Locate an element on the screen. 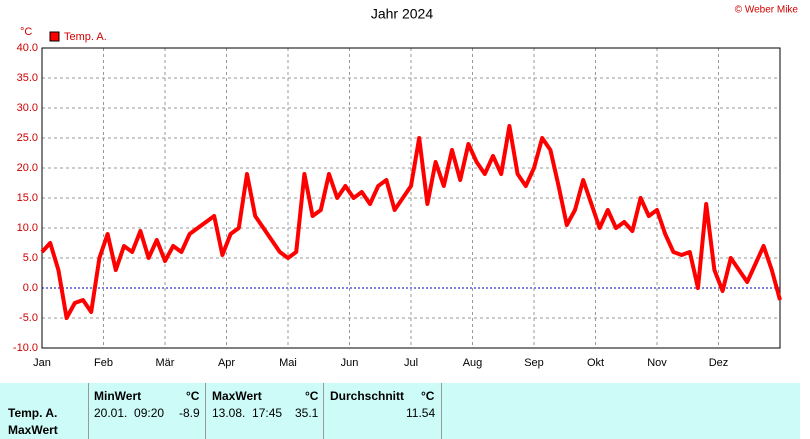 This screenshot has width=810, height=439. x-tick-label: Okt is located at coordinates (595, 363).